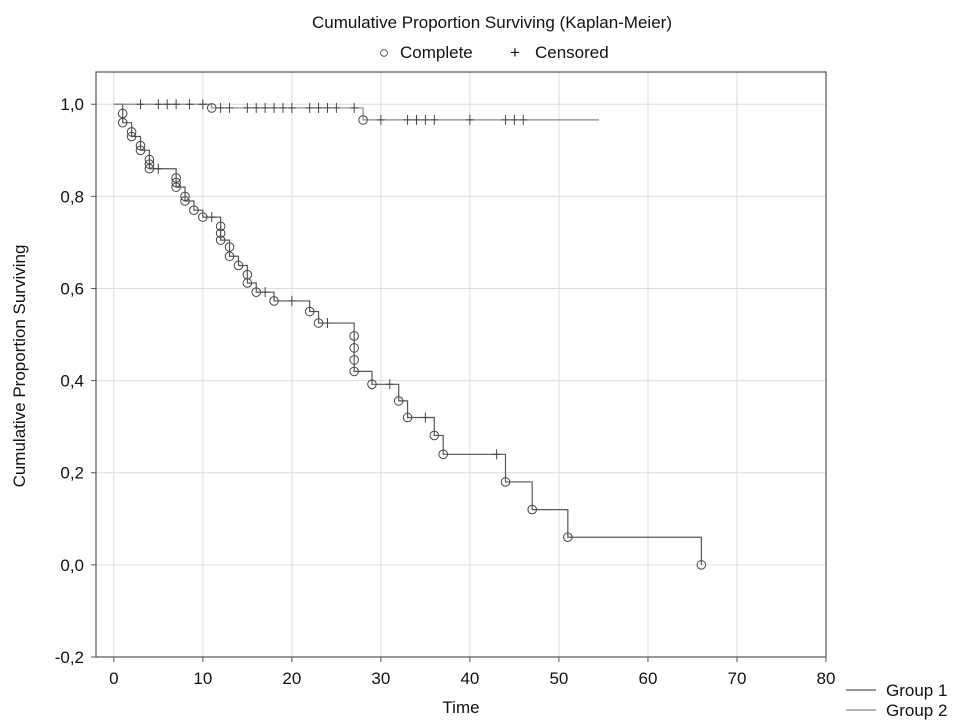 The width and height of the screenshot is (968, 723). Describe the element at coordinates (202, 678) in the screenshot. I see `x-tick-label-1: 10` at that location.